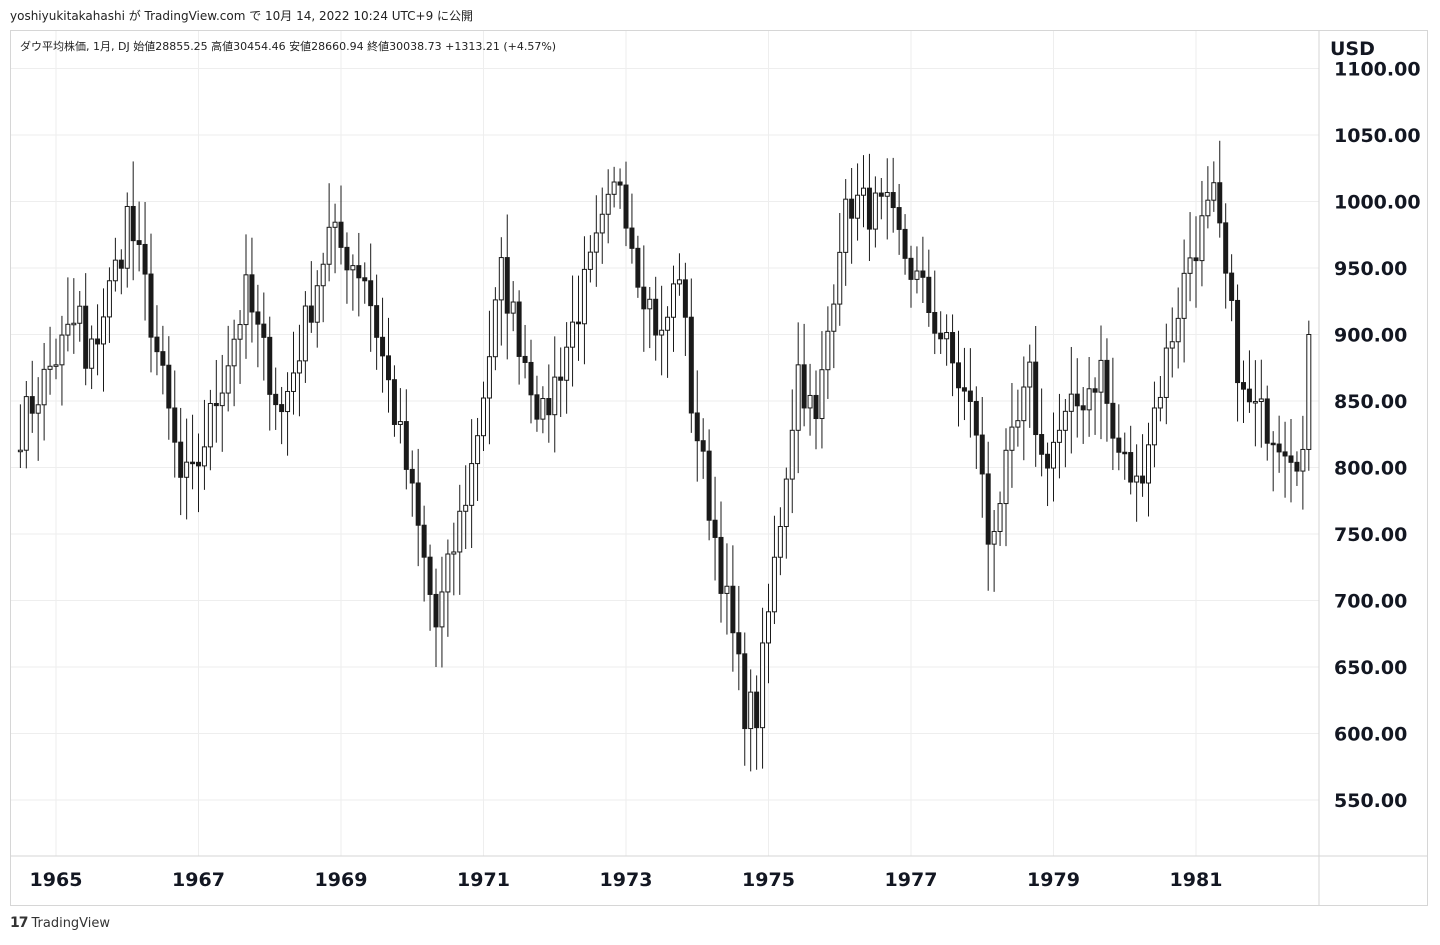 Image resolution: width=1440 pixels, height=945 pixels. I want to click on y-tick-label: 1100.00, so click(1377, 70).